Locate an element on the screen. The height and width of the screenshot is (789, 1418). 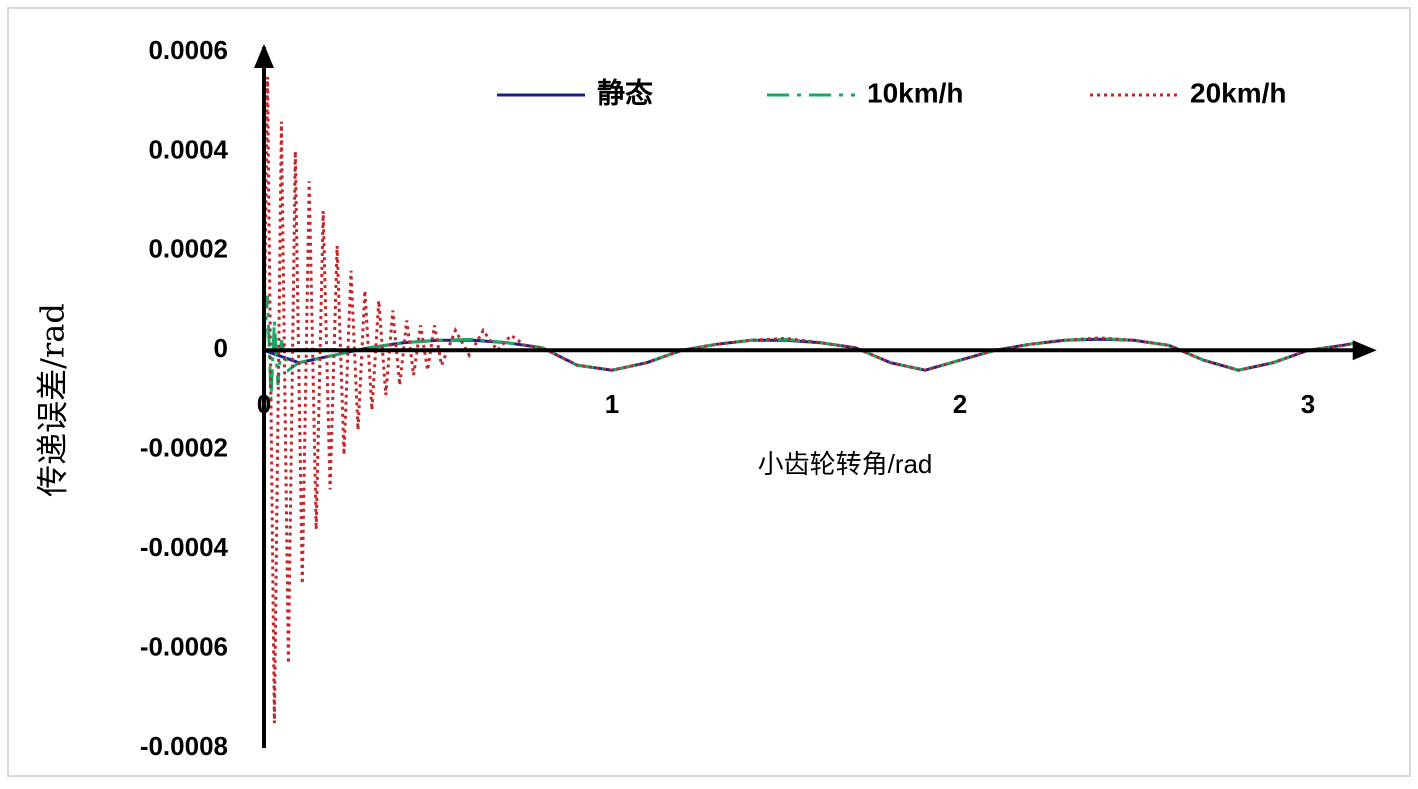
series-line is located at coordinates (809, 348).